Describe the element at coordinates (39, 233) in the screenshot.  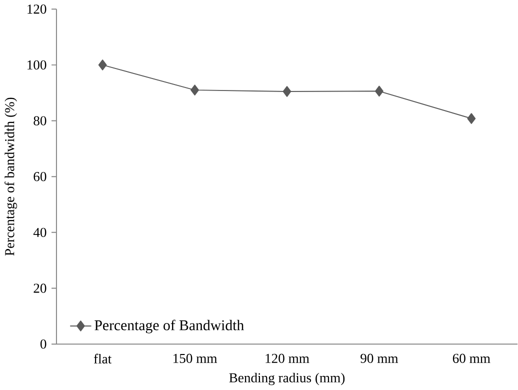
I see `y-tick-label: 40` at that location.